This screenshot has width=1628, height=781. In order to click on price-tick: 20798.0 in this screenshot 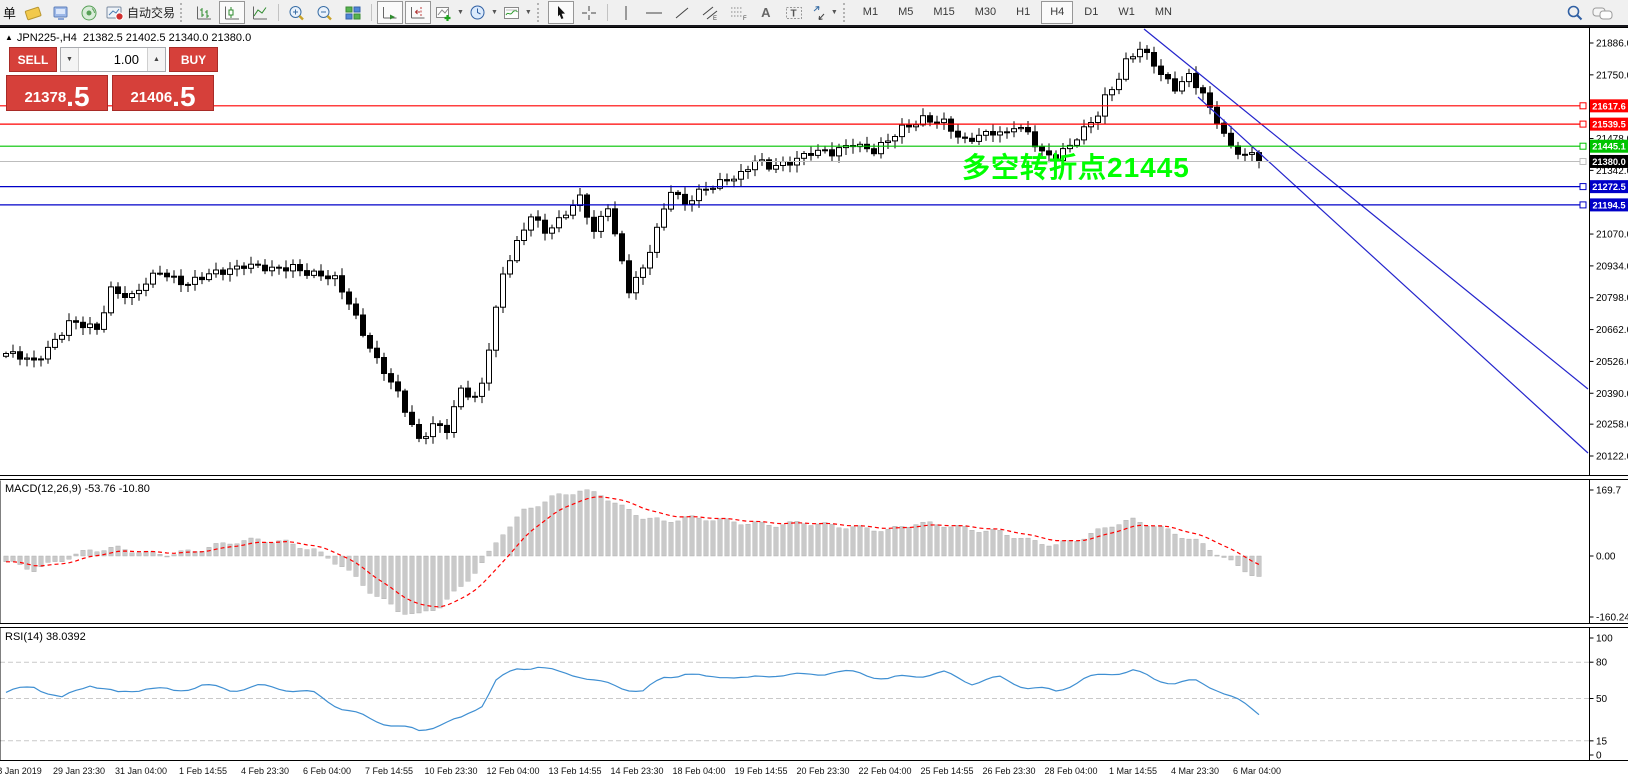, I will do `click(1612, 298)`.